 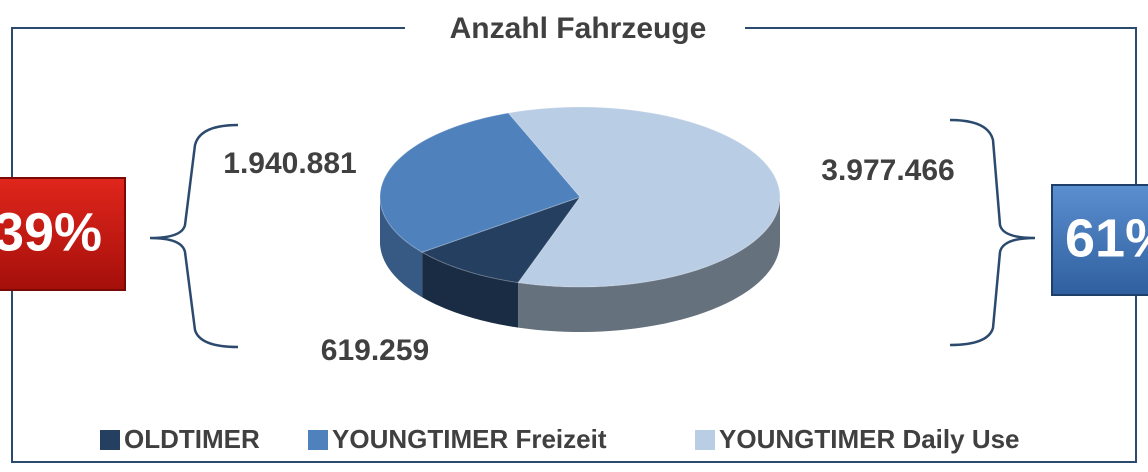 What do you see at coordinates (469, 439) in the screenshot?
I see `legend-label: YOUNGTIMER Freizeit` at bounding box center [469, 439].